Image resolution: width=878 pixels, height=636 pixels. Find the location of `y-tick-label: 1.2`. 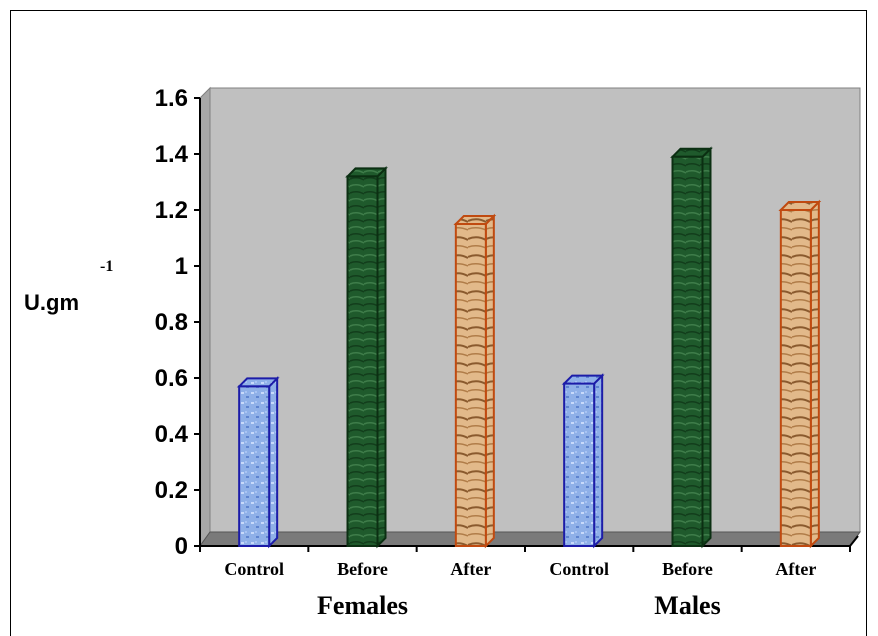

y-tick-label: 1.2 is located at coordinates (171, 210).